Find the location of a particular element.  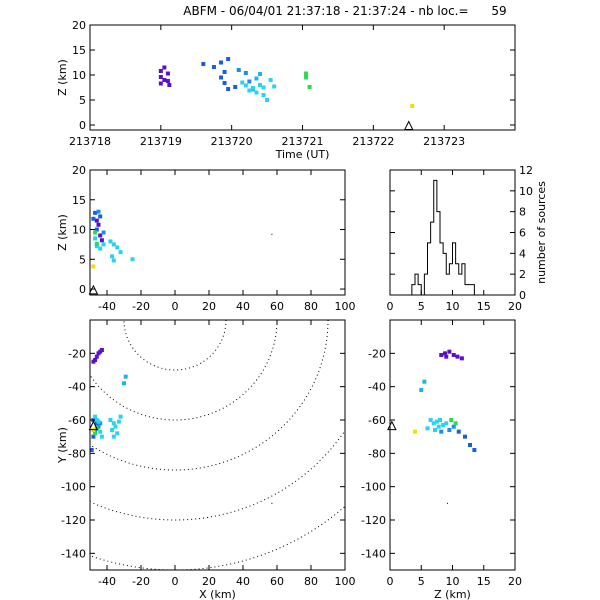

y-tick-label: 4 is located at coordinates (522, 253).